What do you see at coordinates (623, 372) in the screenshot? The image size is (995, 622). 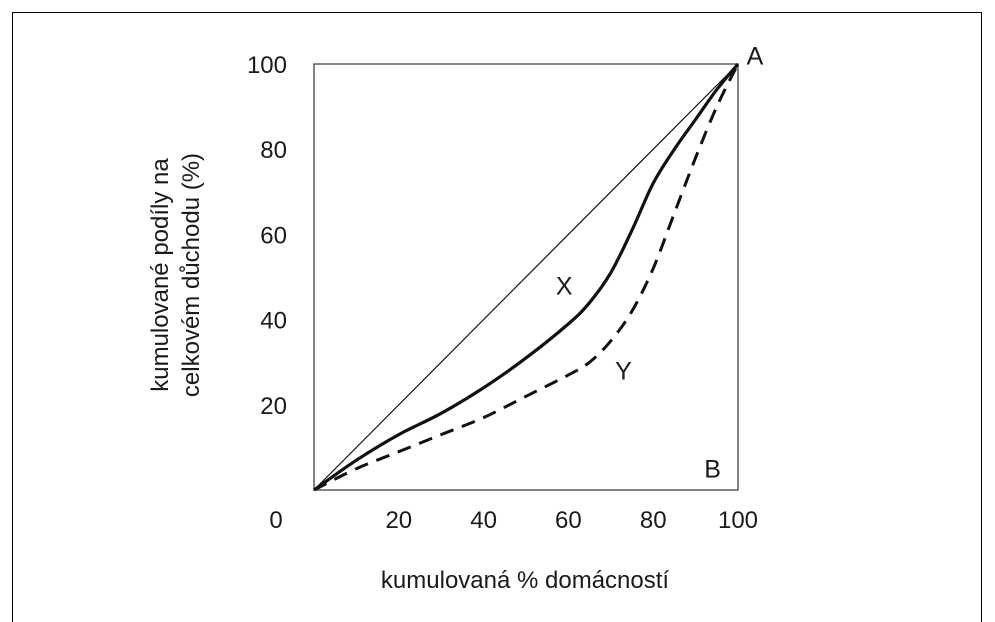 I see `annotation-y: Y` at bounding box center [623, 372].